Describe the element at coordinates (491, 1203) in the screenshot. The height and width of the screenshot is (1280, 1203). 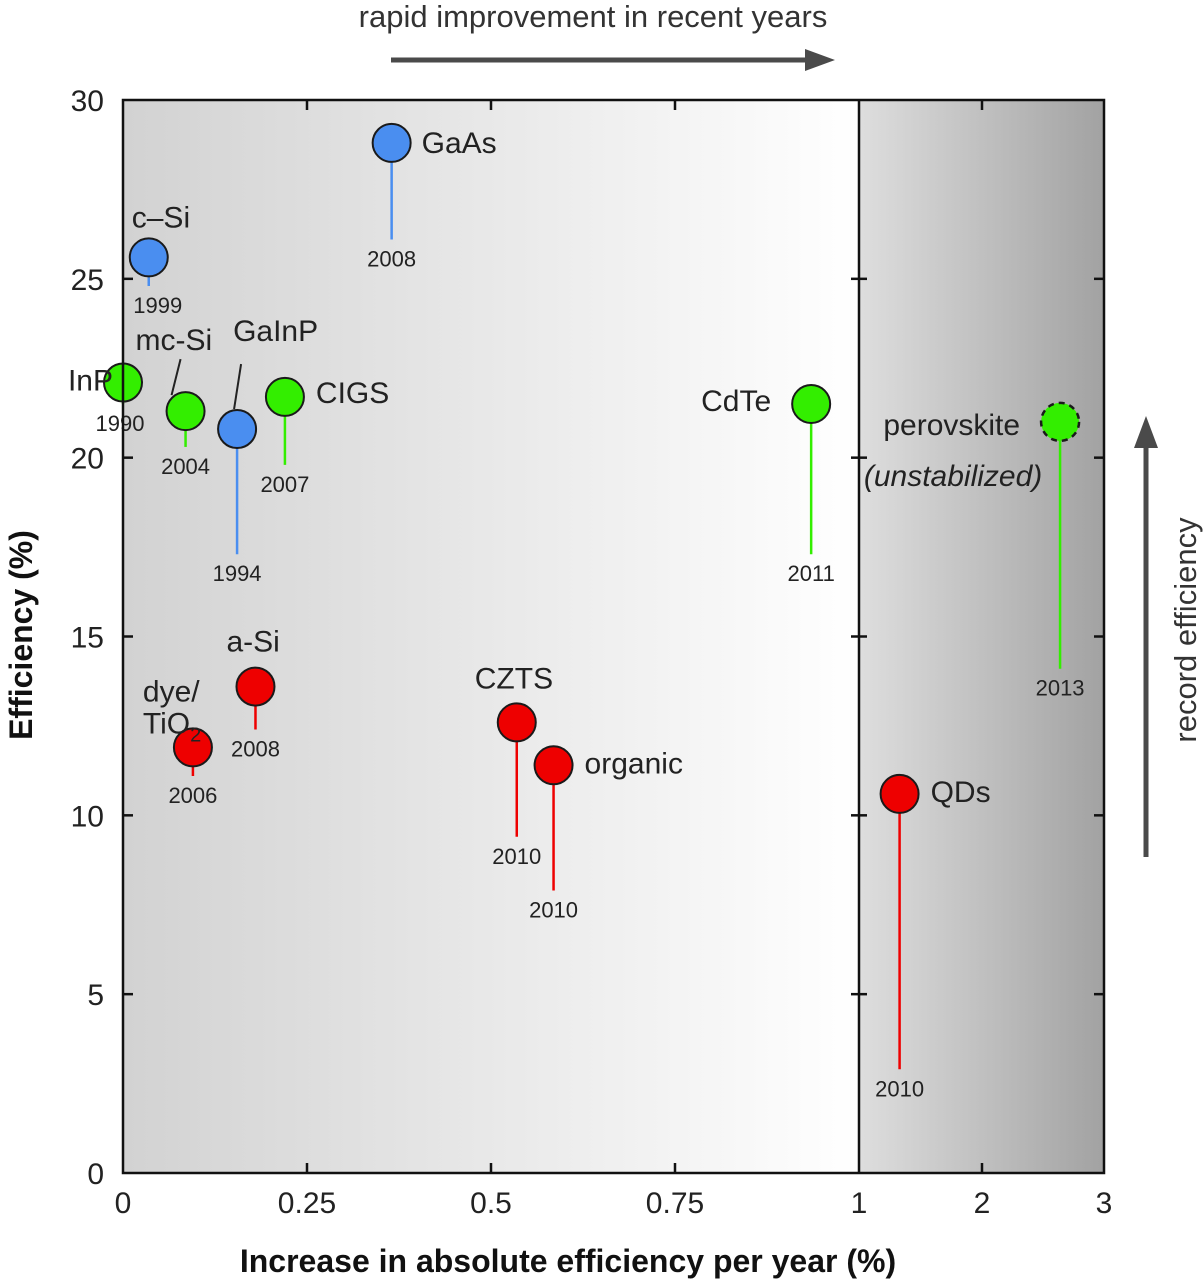
I see `x-tick-label: 0.5` at that location.